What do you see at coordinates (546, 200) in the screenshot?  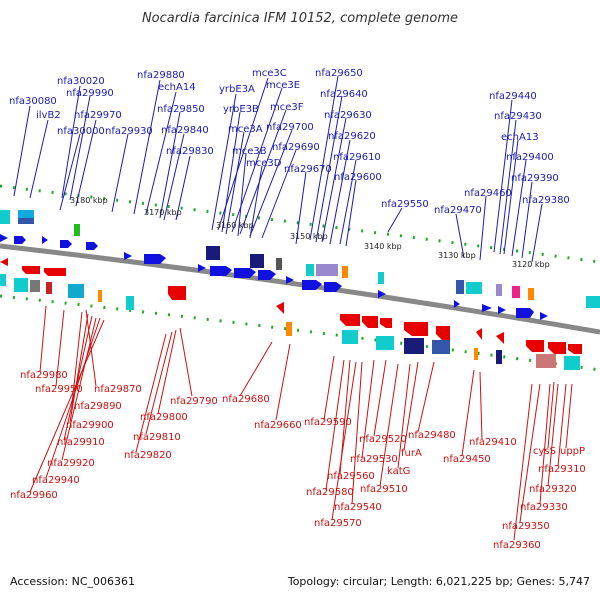 I see `gene-label: nfa29380` at bounding box center [546, 200].